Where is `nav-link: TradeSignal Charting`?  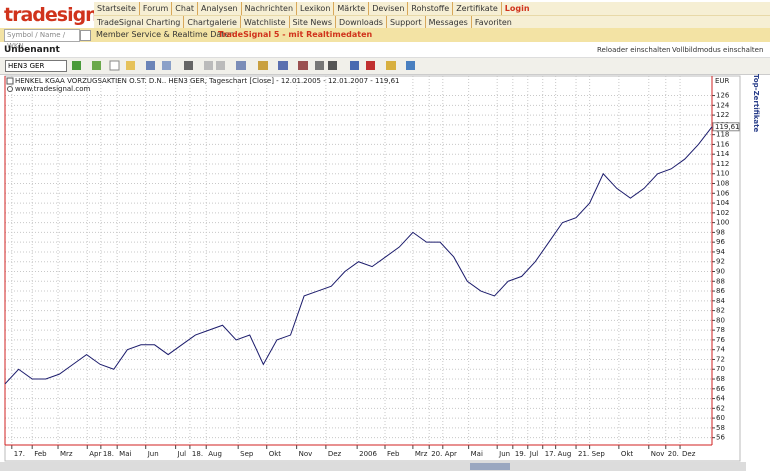 nav-link: TradeSignal Charting is located at coordinates (139, 22).